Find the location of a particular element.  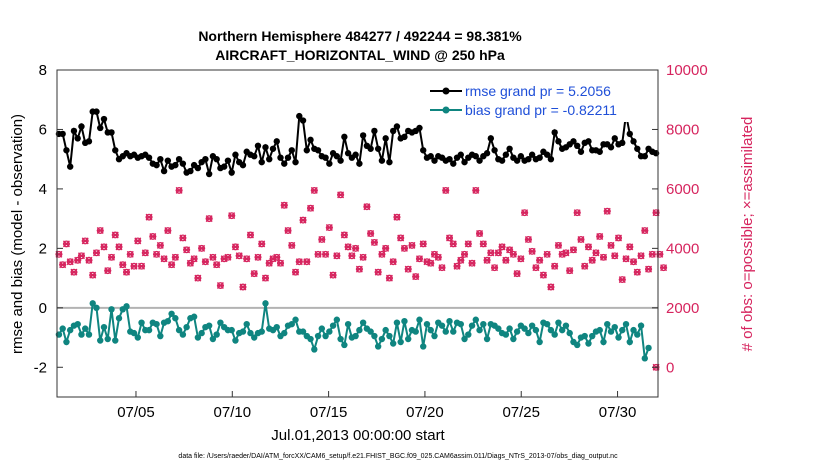

right-tick-label: 6000 is located at coordinates (682, 189).